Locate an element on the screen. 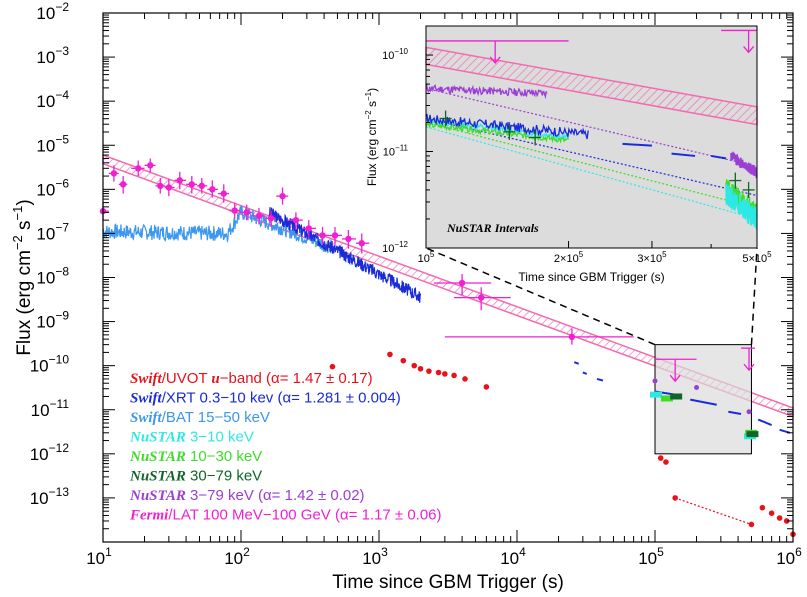 This screenshot has width=807, height=597. x-axis-title: Time since GBM Trigger (s) is located at coordinates (448, 582).